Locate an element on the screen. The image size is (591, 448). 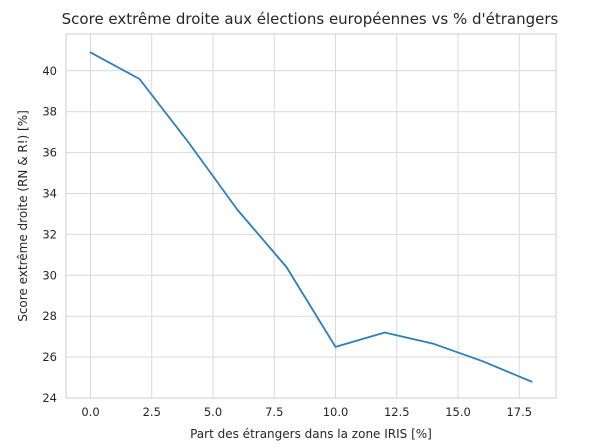
y-tick-label: 32 is located at coordinates (49, 234).